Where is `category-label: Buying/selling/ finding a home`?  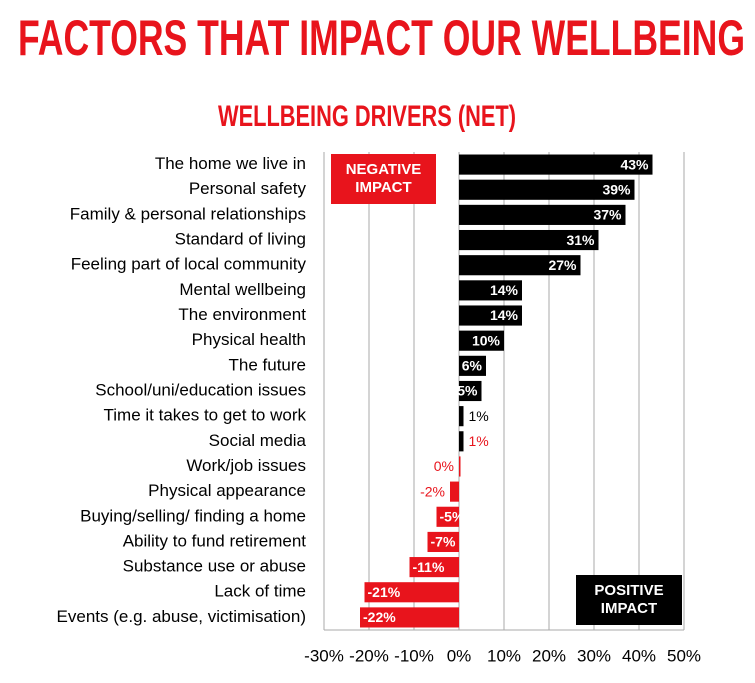
category-label: Buying/selling/ finding a home is located at coordinates (193, 515).